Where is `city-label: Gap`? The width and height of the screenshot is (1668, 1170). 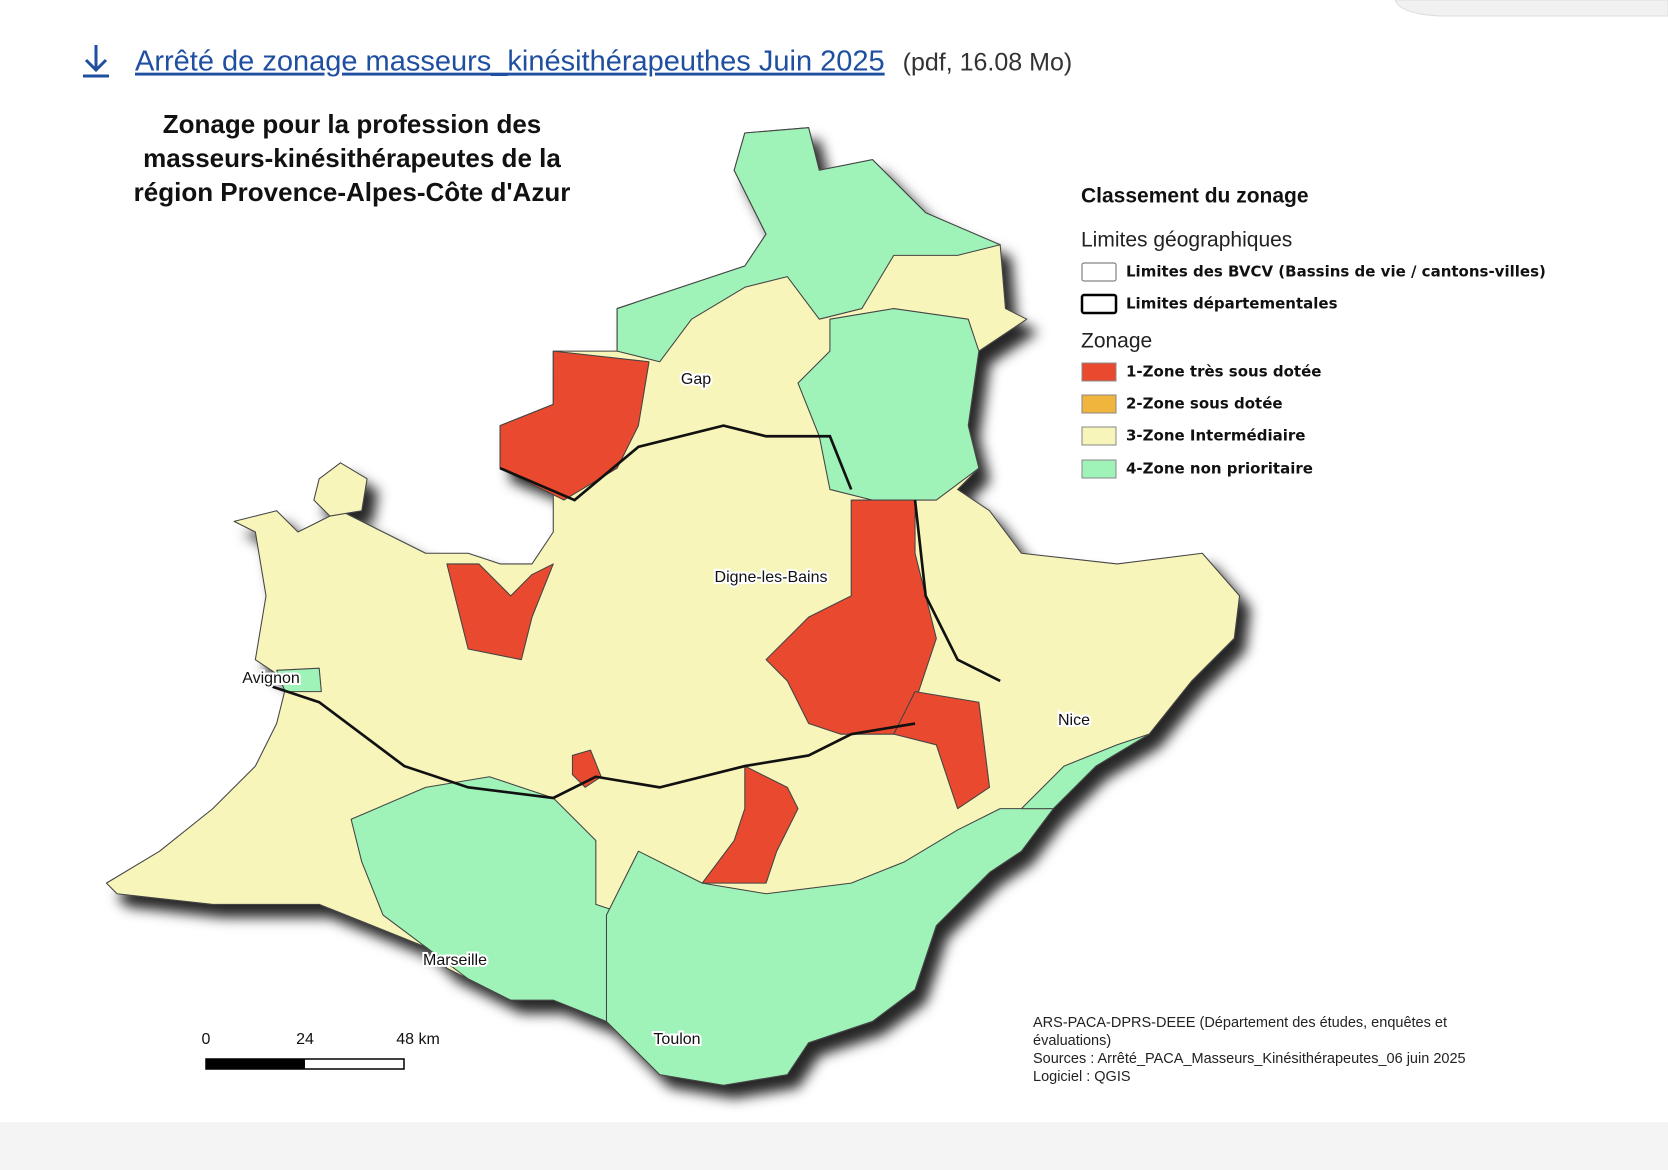
city-label: Gap is located at coordinates (696, 379).